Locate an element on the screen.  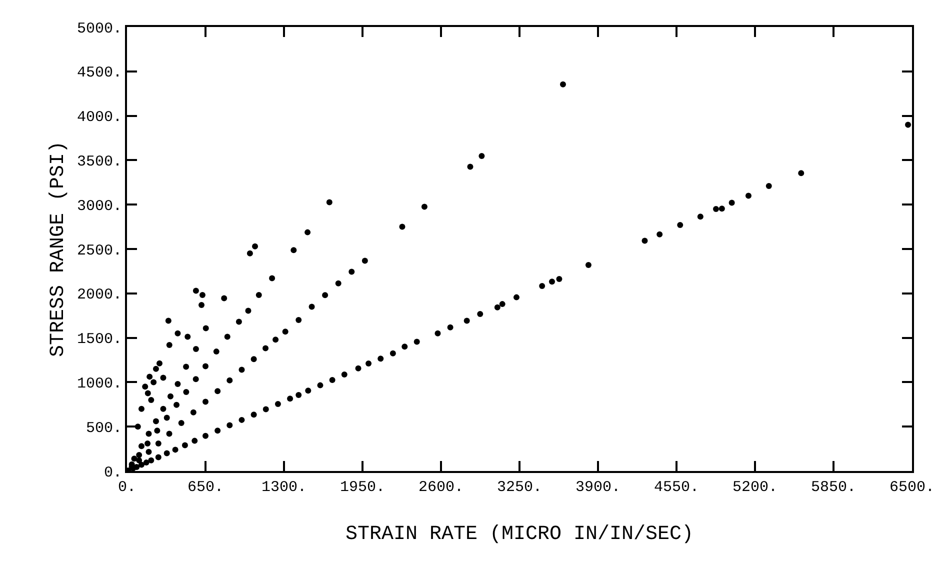
y-tick-label: 3000. is located at coordinates (99, 206).